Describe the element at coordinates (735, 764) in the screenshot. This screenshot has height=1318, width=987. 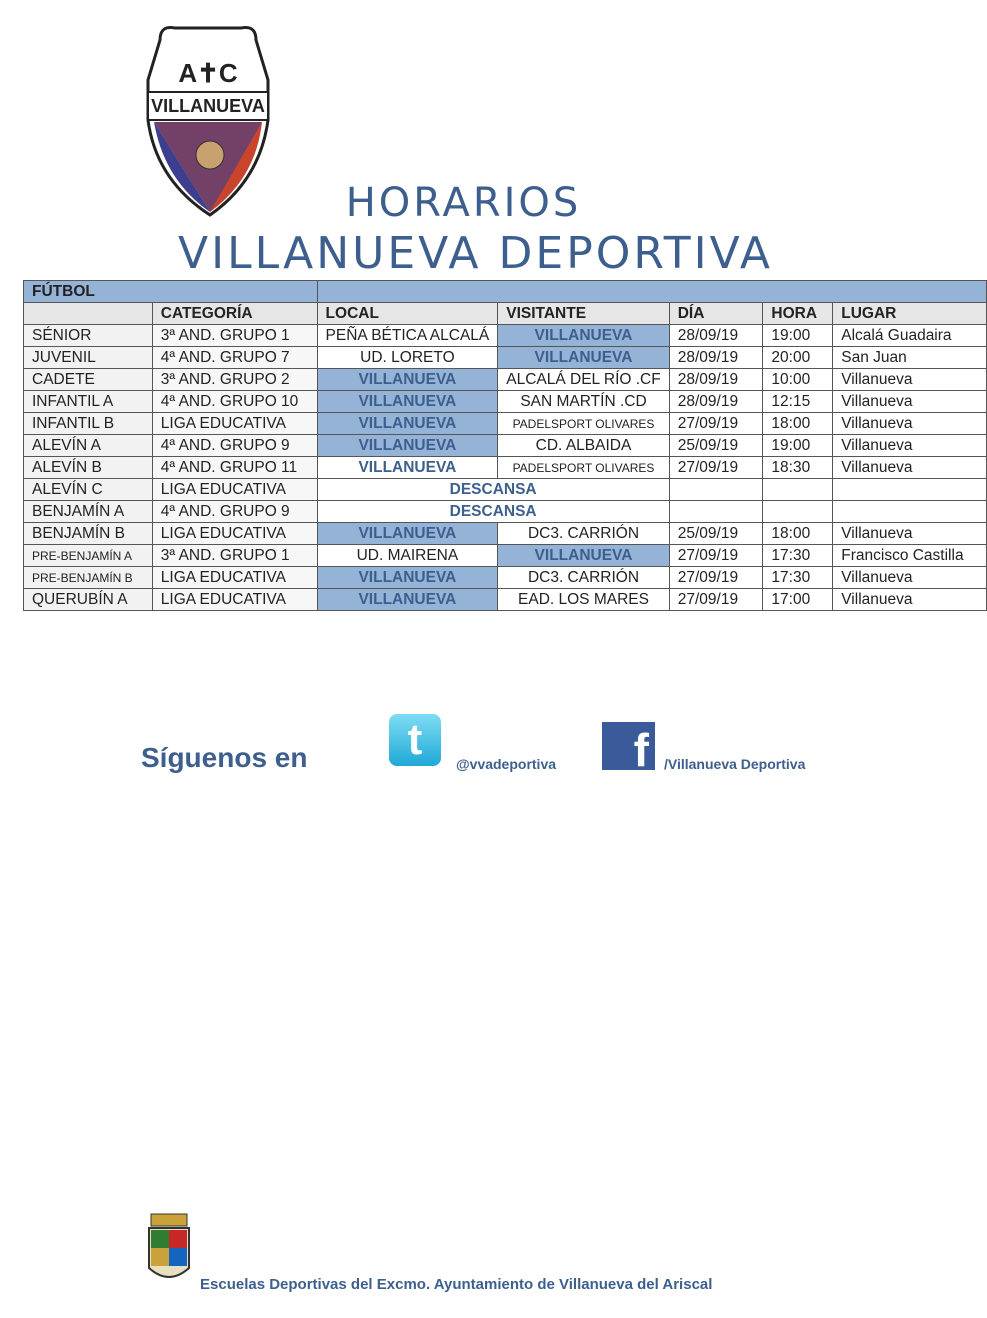
I see `facebook-handle: /Villanueva Deportiva` at that location.